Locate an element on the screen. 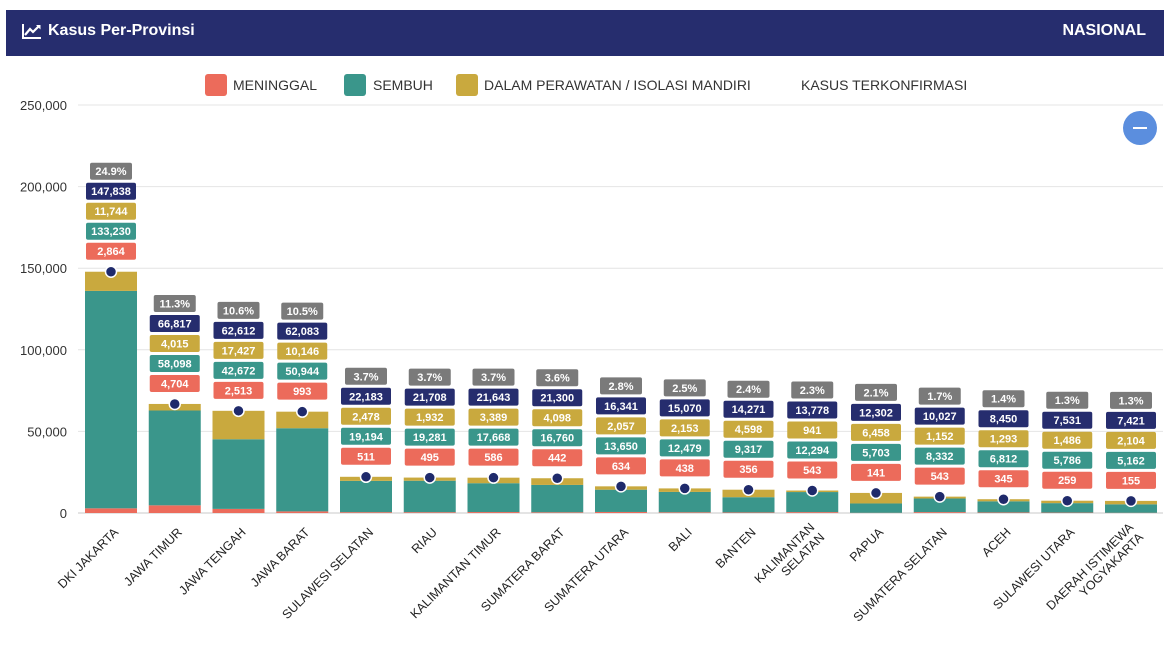  data-label: 3,389 is located at coordinates (494, 418).